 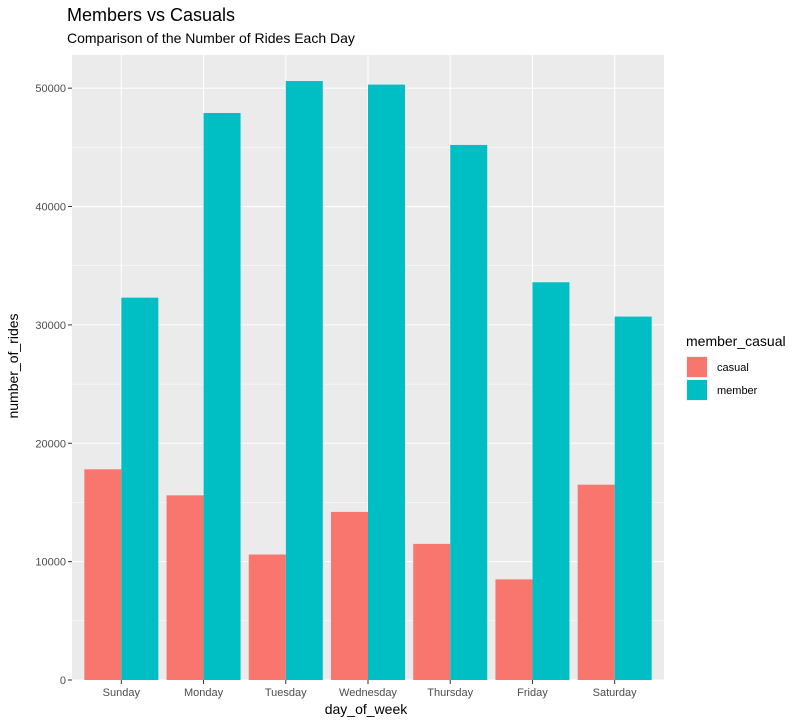 I want to click on legend: member_casual casual member, so click(x=736, y=367).